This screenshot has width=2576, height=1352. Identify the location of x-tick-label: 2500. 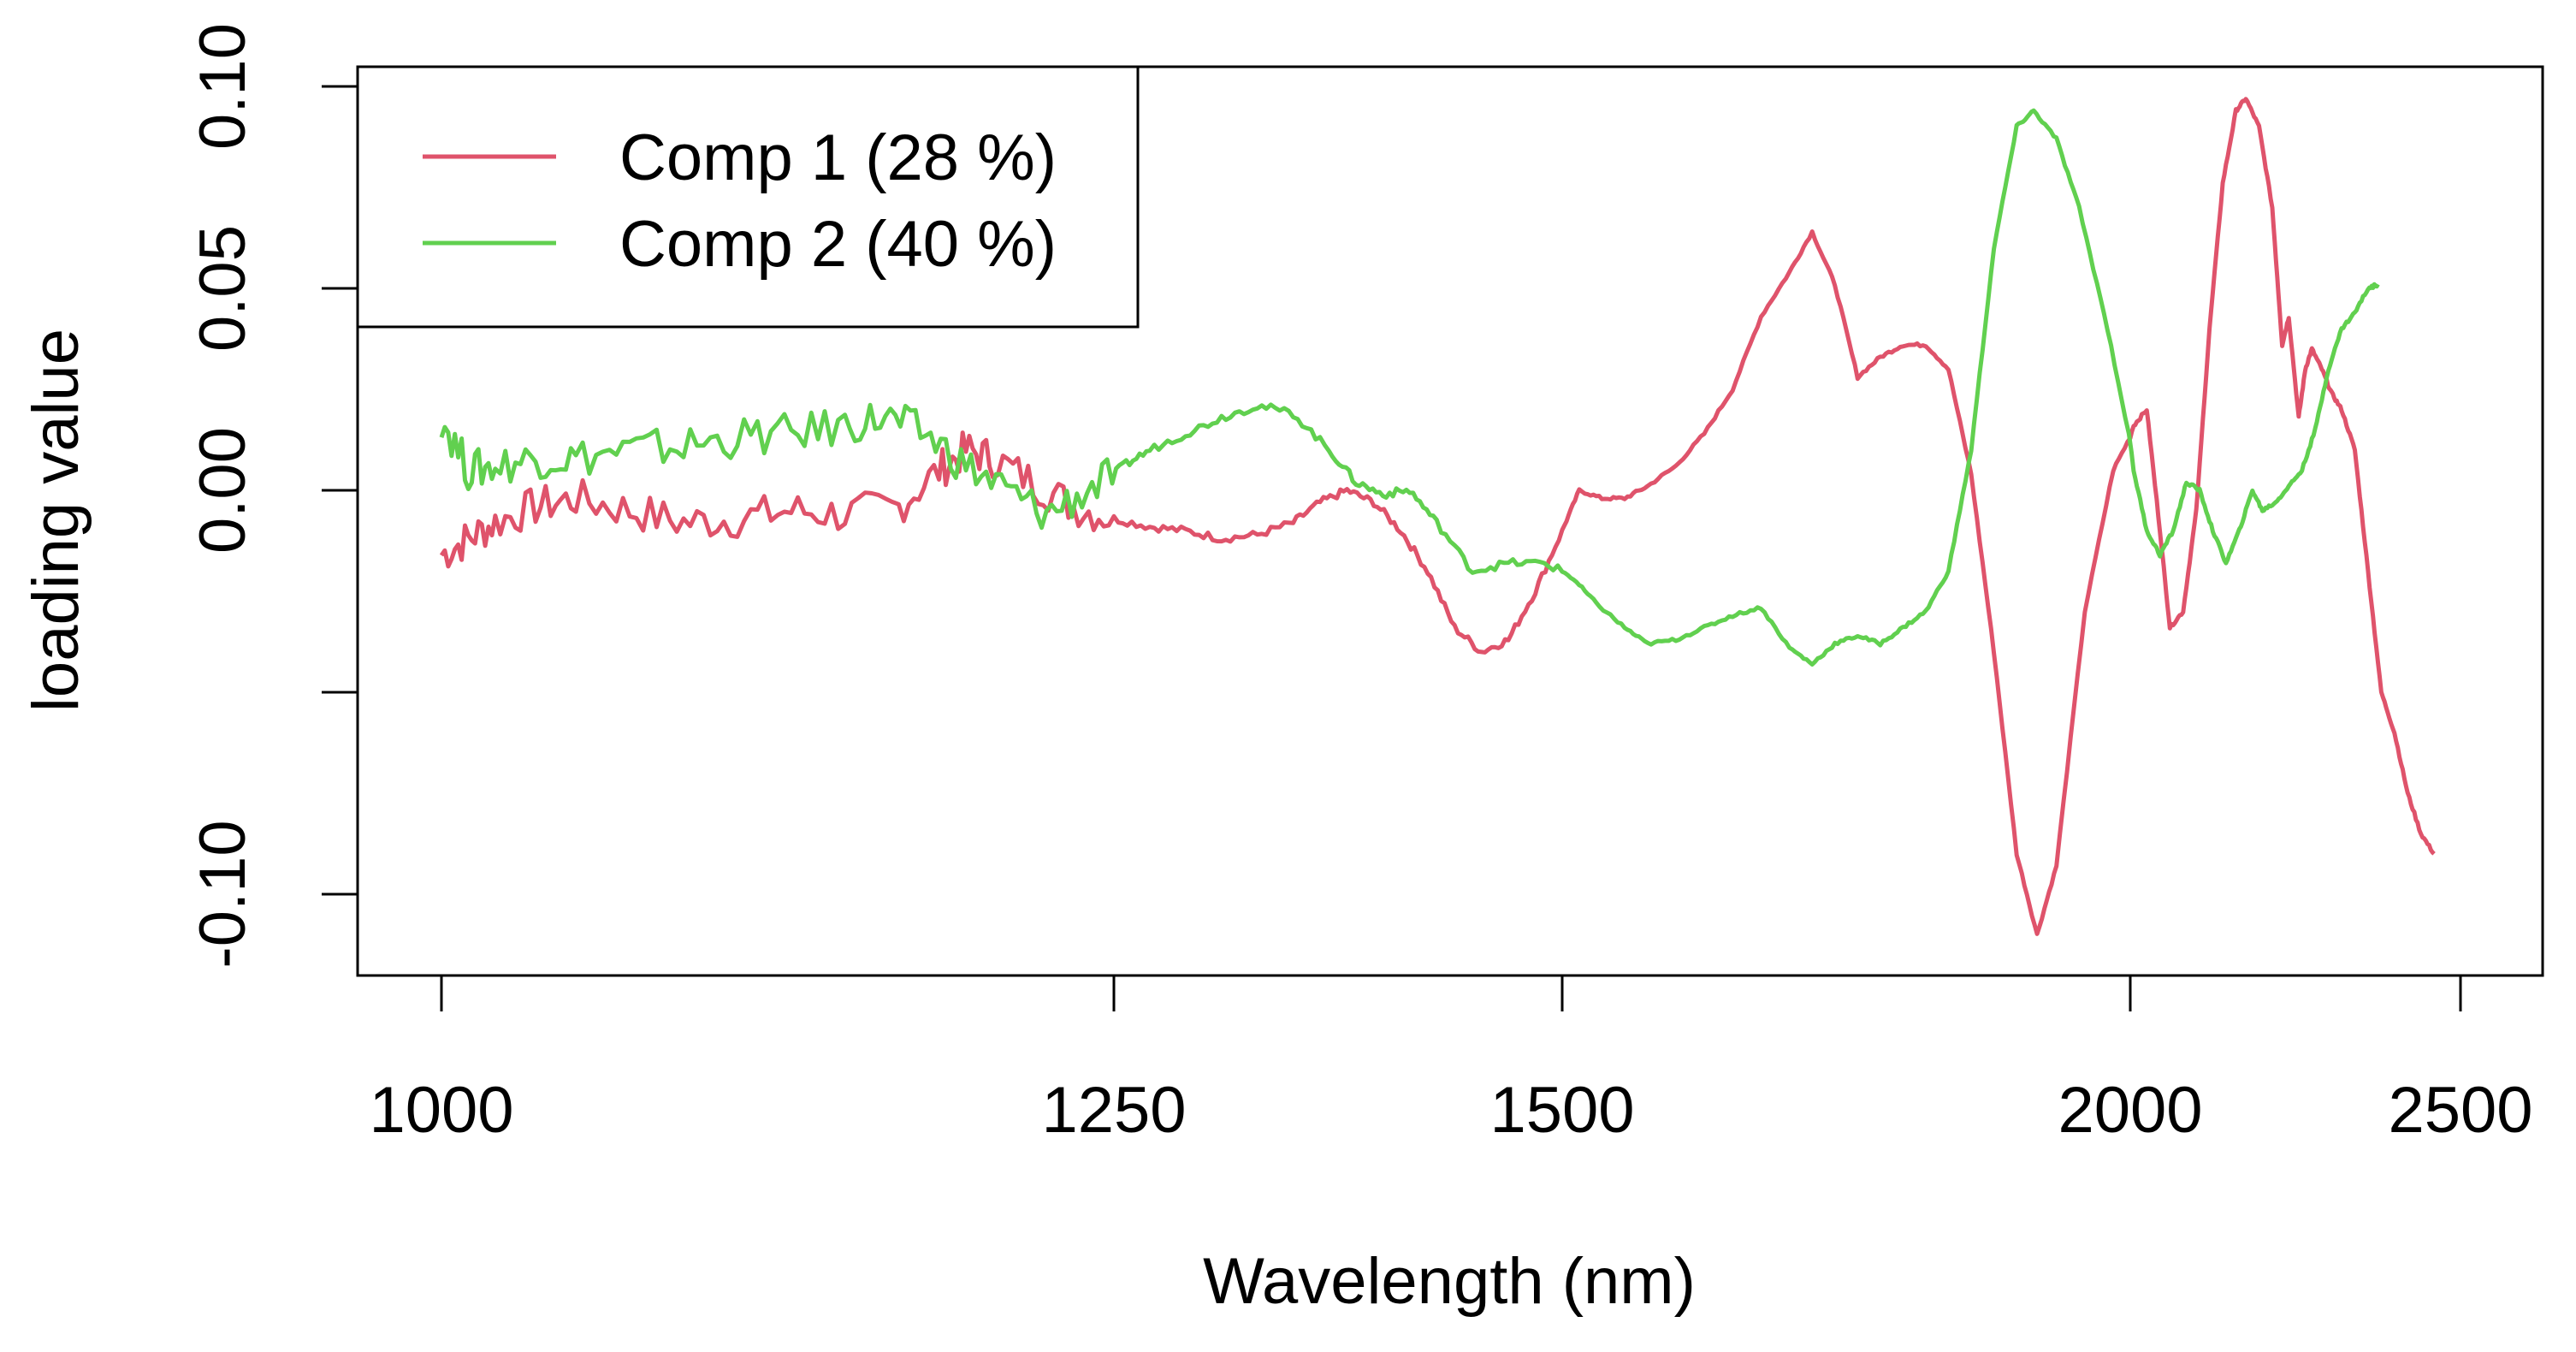
(2460, 1110).